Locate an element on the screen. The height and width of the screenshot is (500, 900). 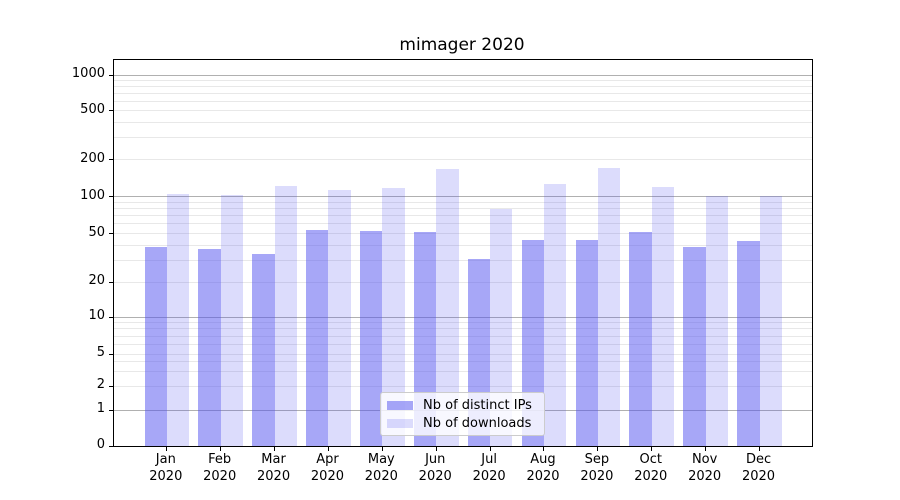
x-axis-label: May 2020 is located at coordinates (381, 468).